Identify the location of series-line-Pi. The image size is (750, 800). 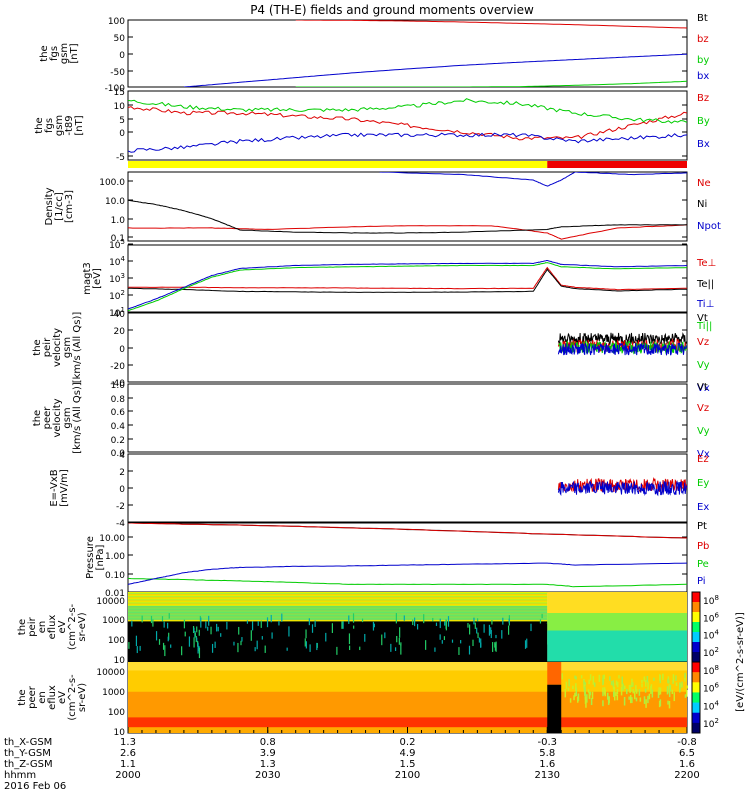
(407, 573).